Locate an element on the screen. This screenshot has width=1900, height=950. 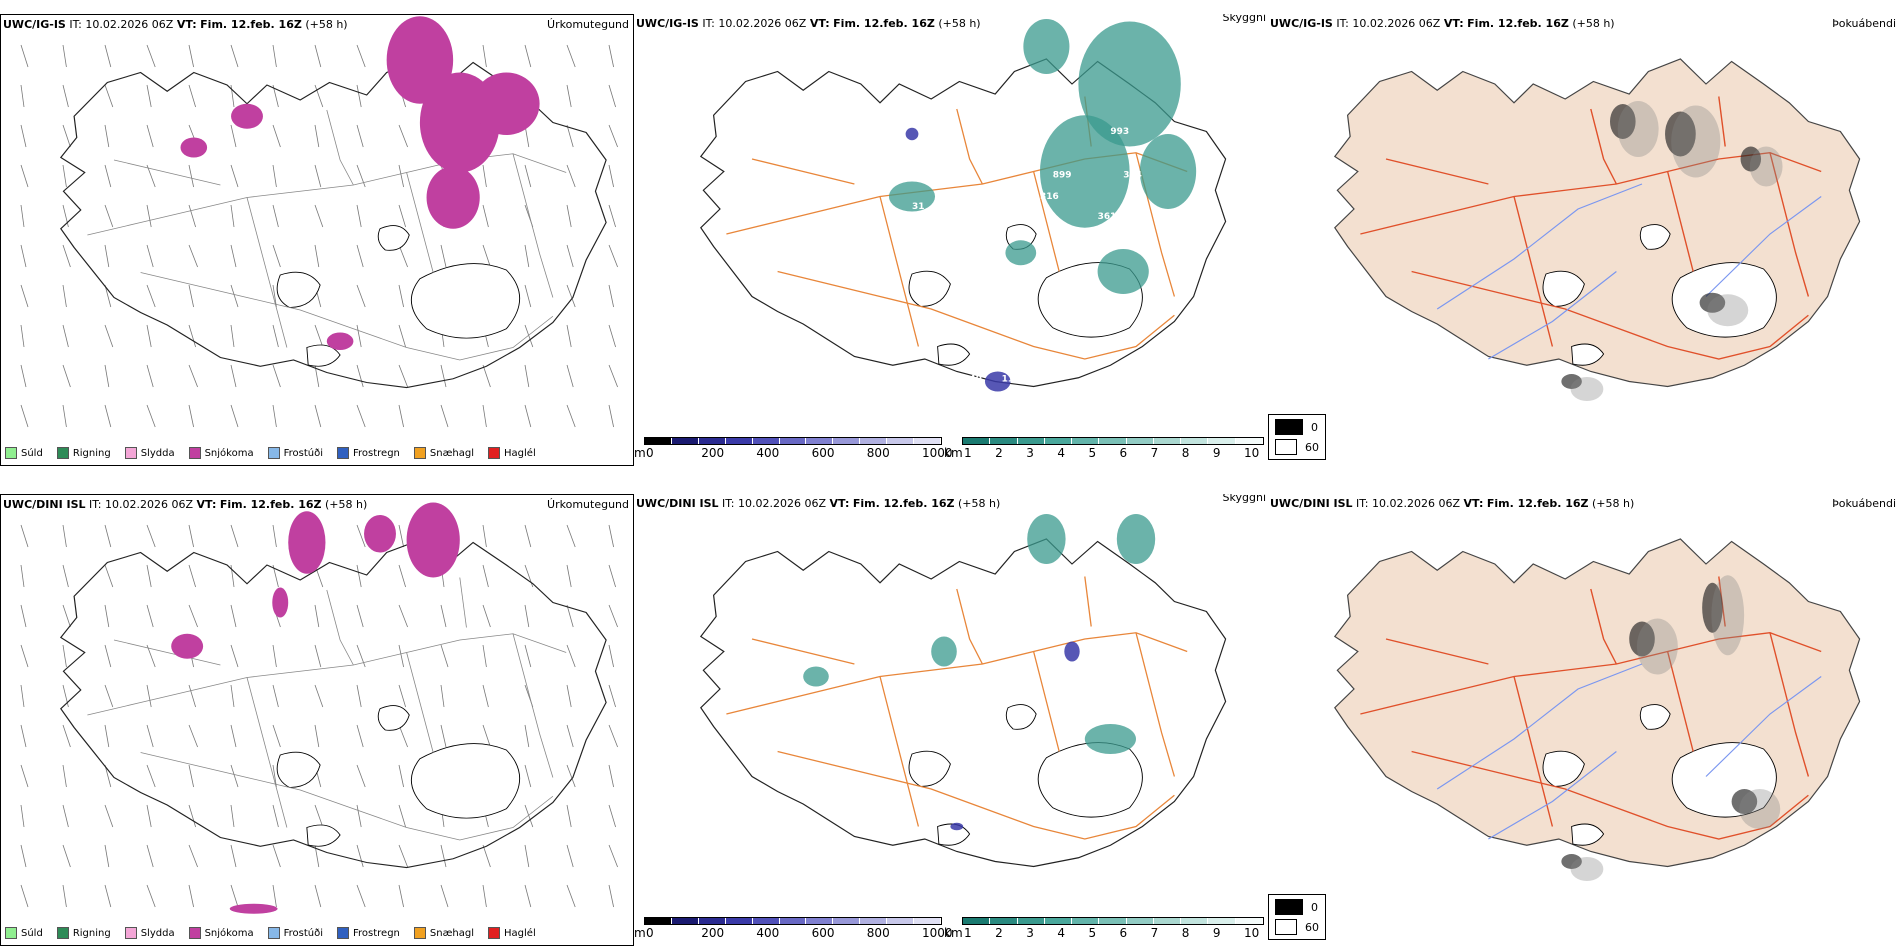
colorbar-tick: 400 is located at coordinates (768, 933).